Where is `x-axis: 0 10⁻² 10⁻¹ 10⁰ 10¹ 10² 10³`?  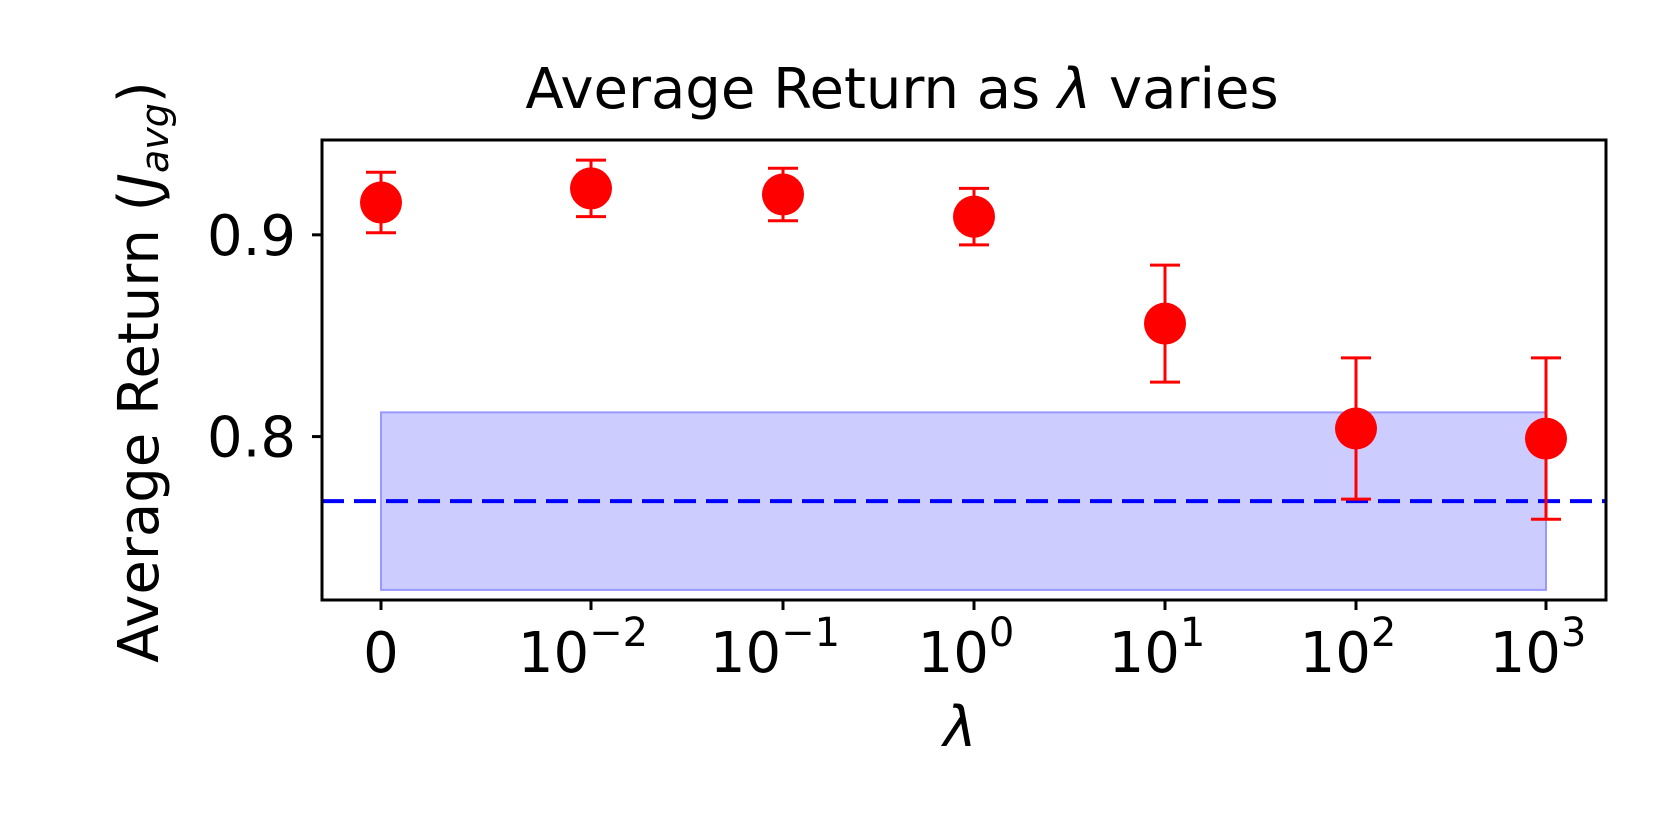
x-axis: 0 10⁻² 10⁻¹ 10⁰ 10¹ 10² 10³ is located at coordinates (974, 643).